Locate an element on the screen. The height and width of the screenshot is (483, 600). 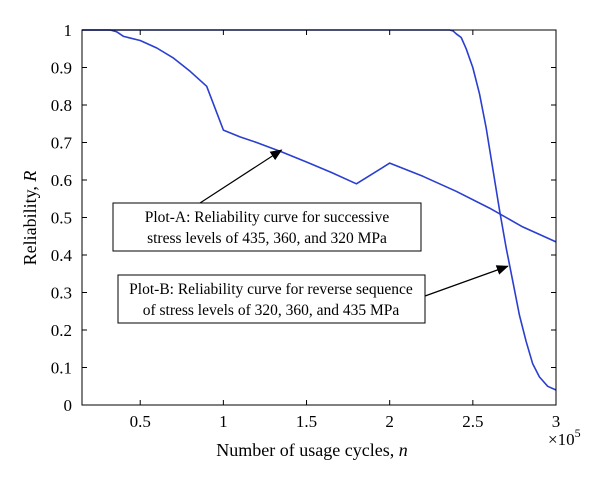
x-tick-label: 2.5 is located at coordinates (472, 421).